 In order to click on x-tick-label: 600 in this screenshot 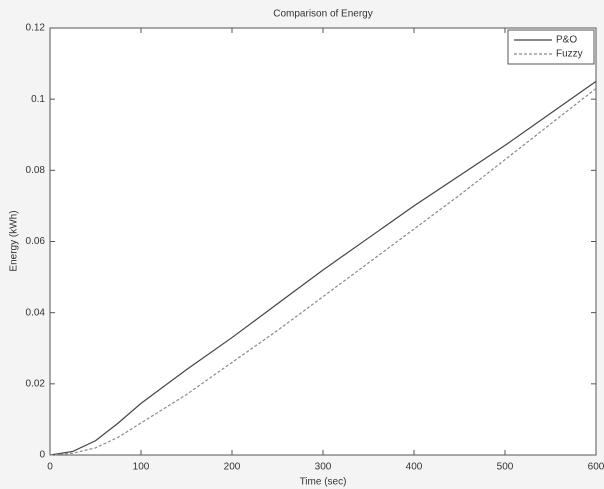, I will do `click(596, 467)`.